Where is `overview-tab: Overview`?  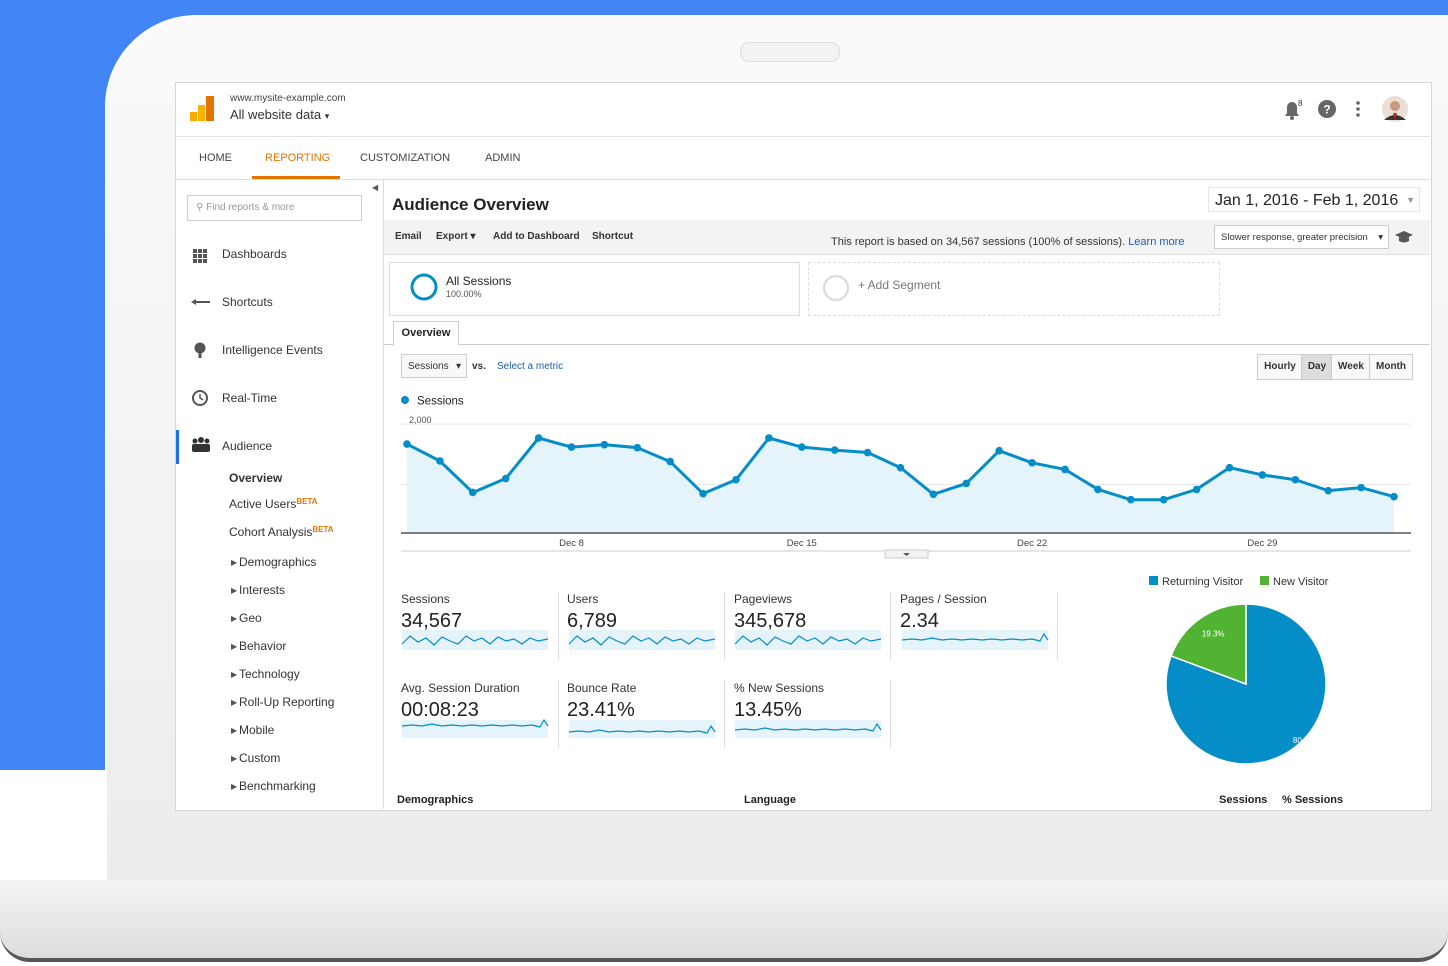 overview-tab: Overview is located at coordinates (426, 333).